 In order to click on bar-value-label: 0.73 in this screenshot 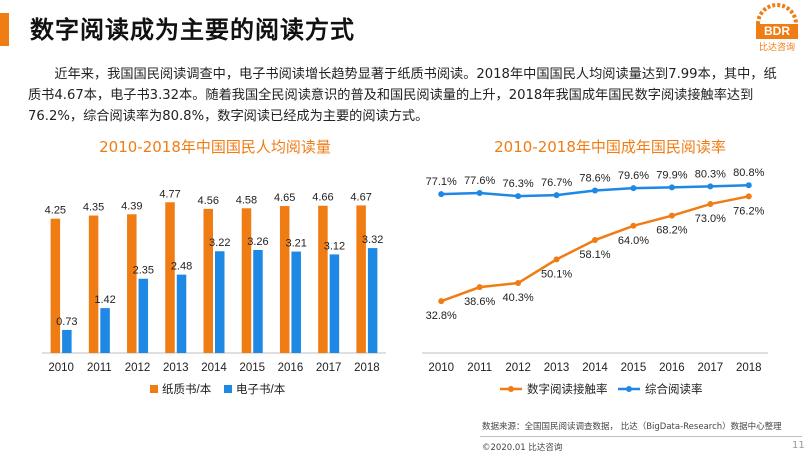, I will do `click(66, 322)`.